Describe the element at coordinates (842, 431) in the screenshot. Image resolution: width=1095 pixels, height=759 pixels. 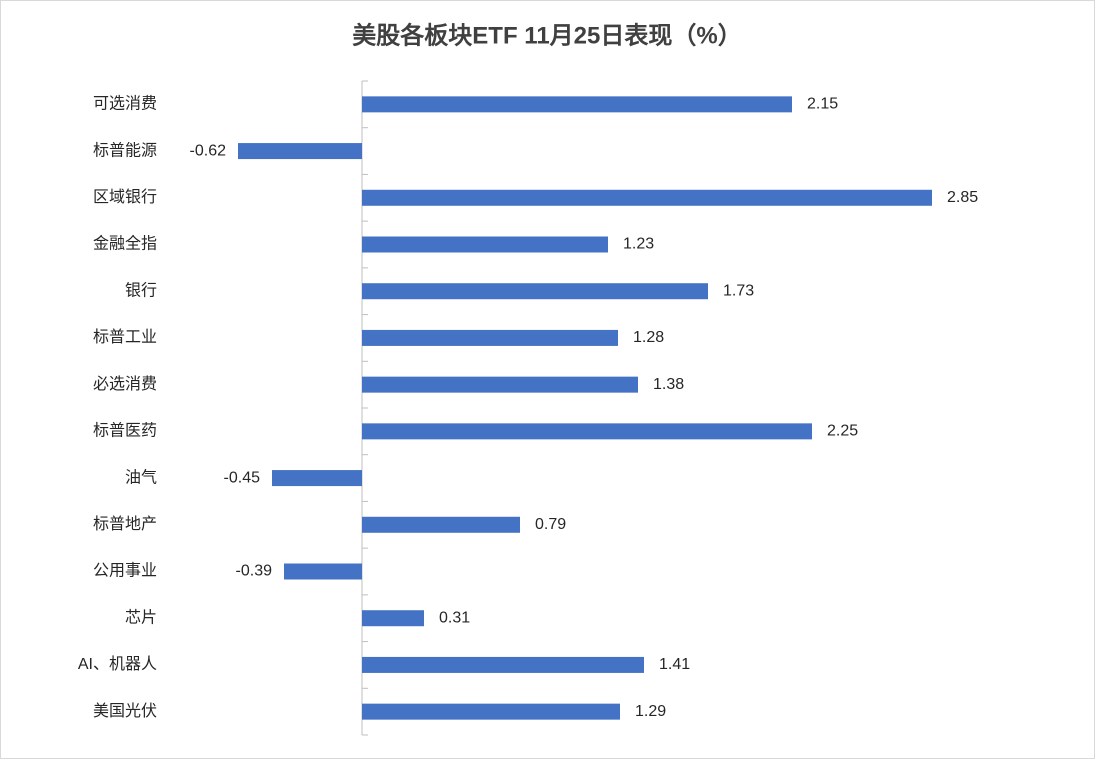
I see `value-label: 2.25` at that location.